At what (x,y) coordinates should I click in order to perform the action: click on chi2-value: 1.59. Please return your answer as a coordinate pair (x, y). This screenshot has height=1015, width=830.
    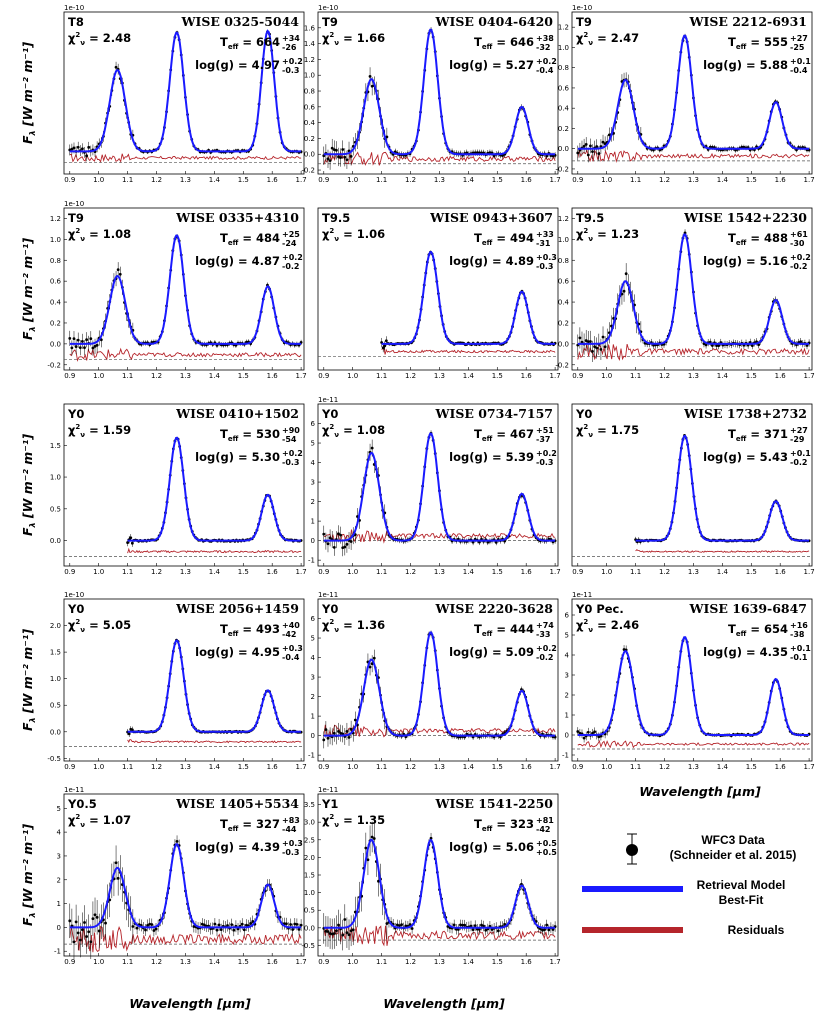
    Looking at the image, I should click on (117, 430).